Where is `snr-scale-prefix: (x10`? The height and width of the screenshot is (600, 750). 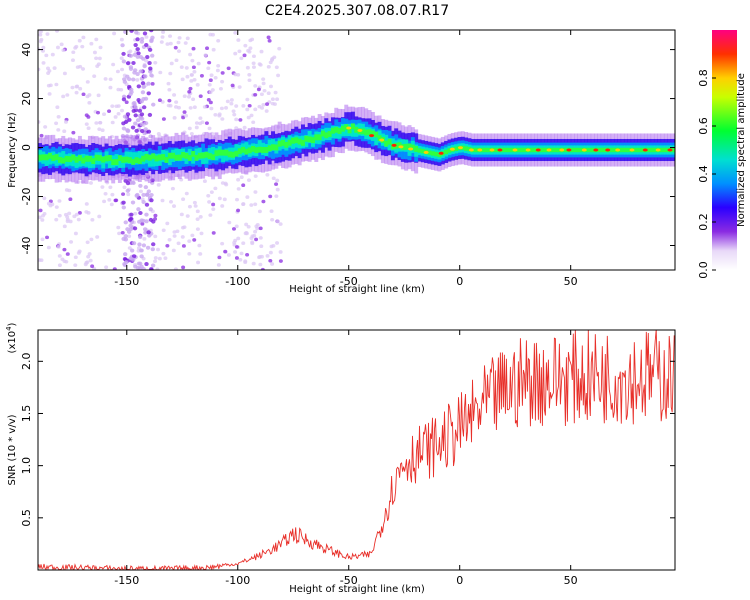 snr-scale-prefix: (x10 is located at coordinates (12, 342).